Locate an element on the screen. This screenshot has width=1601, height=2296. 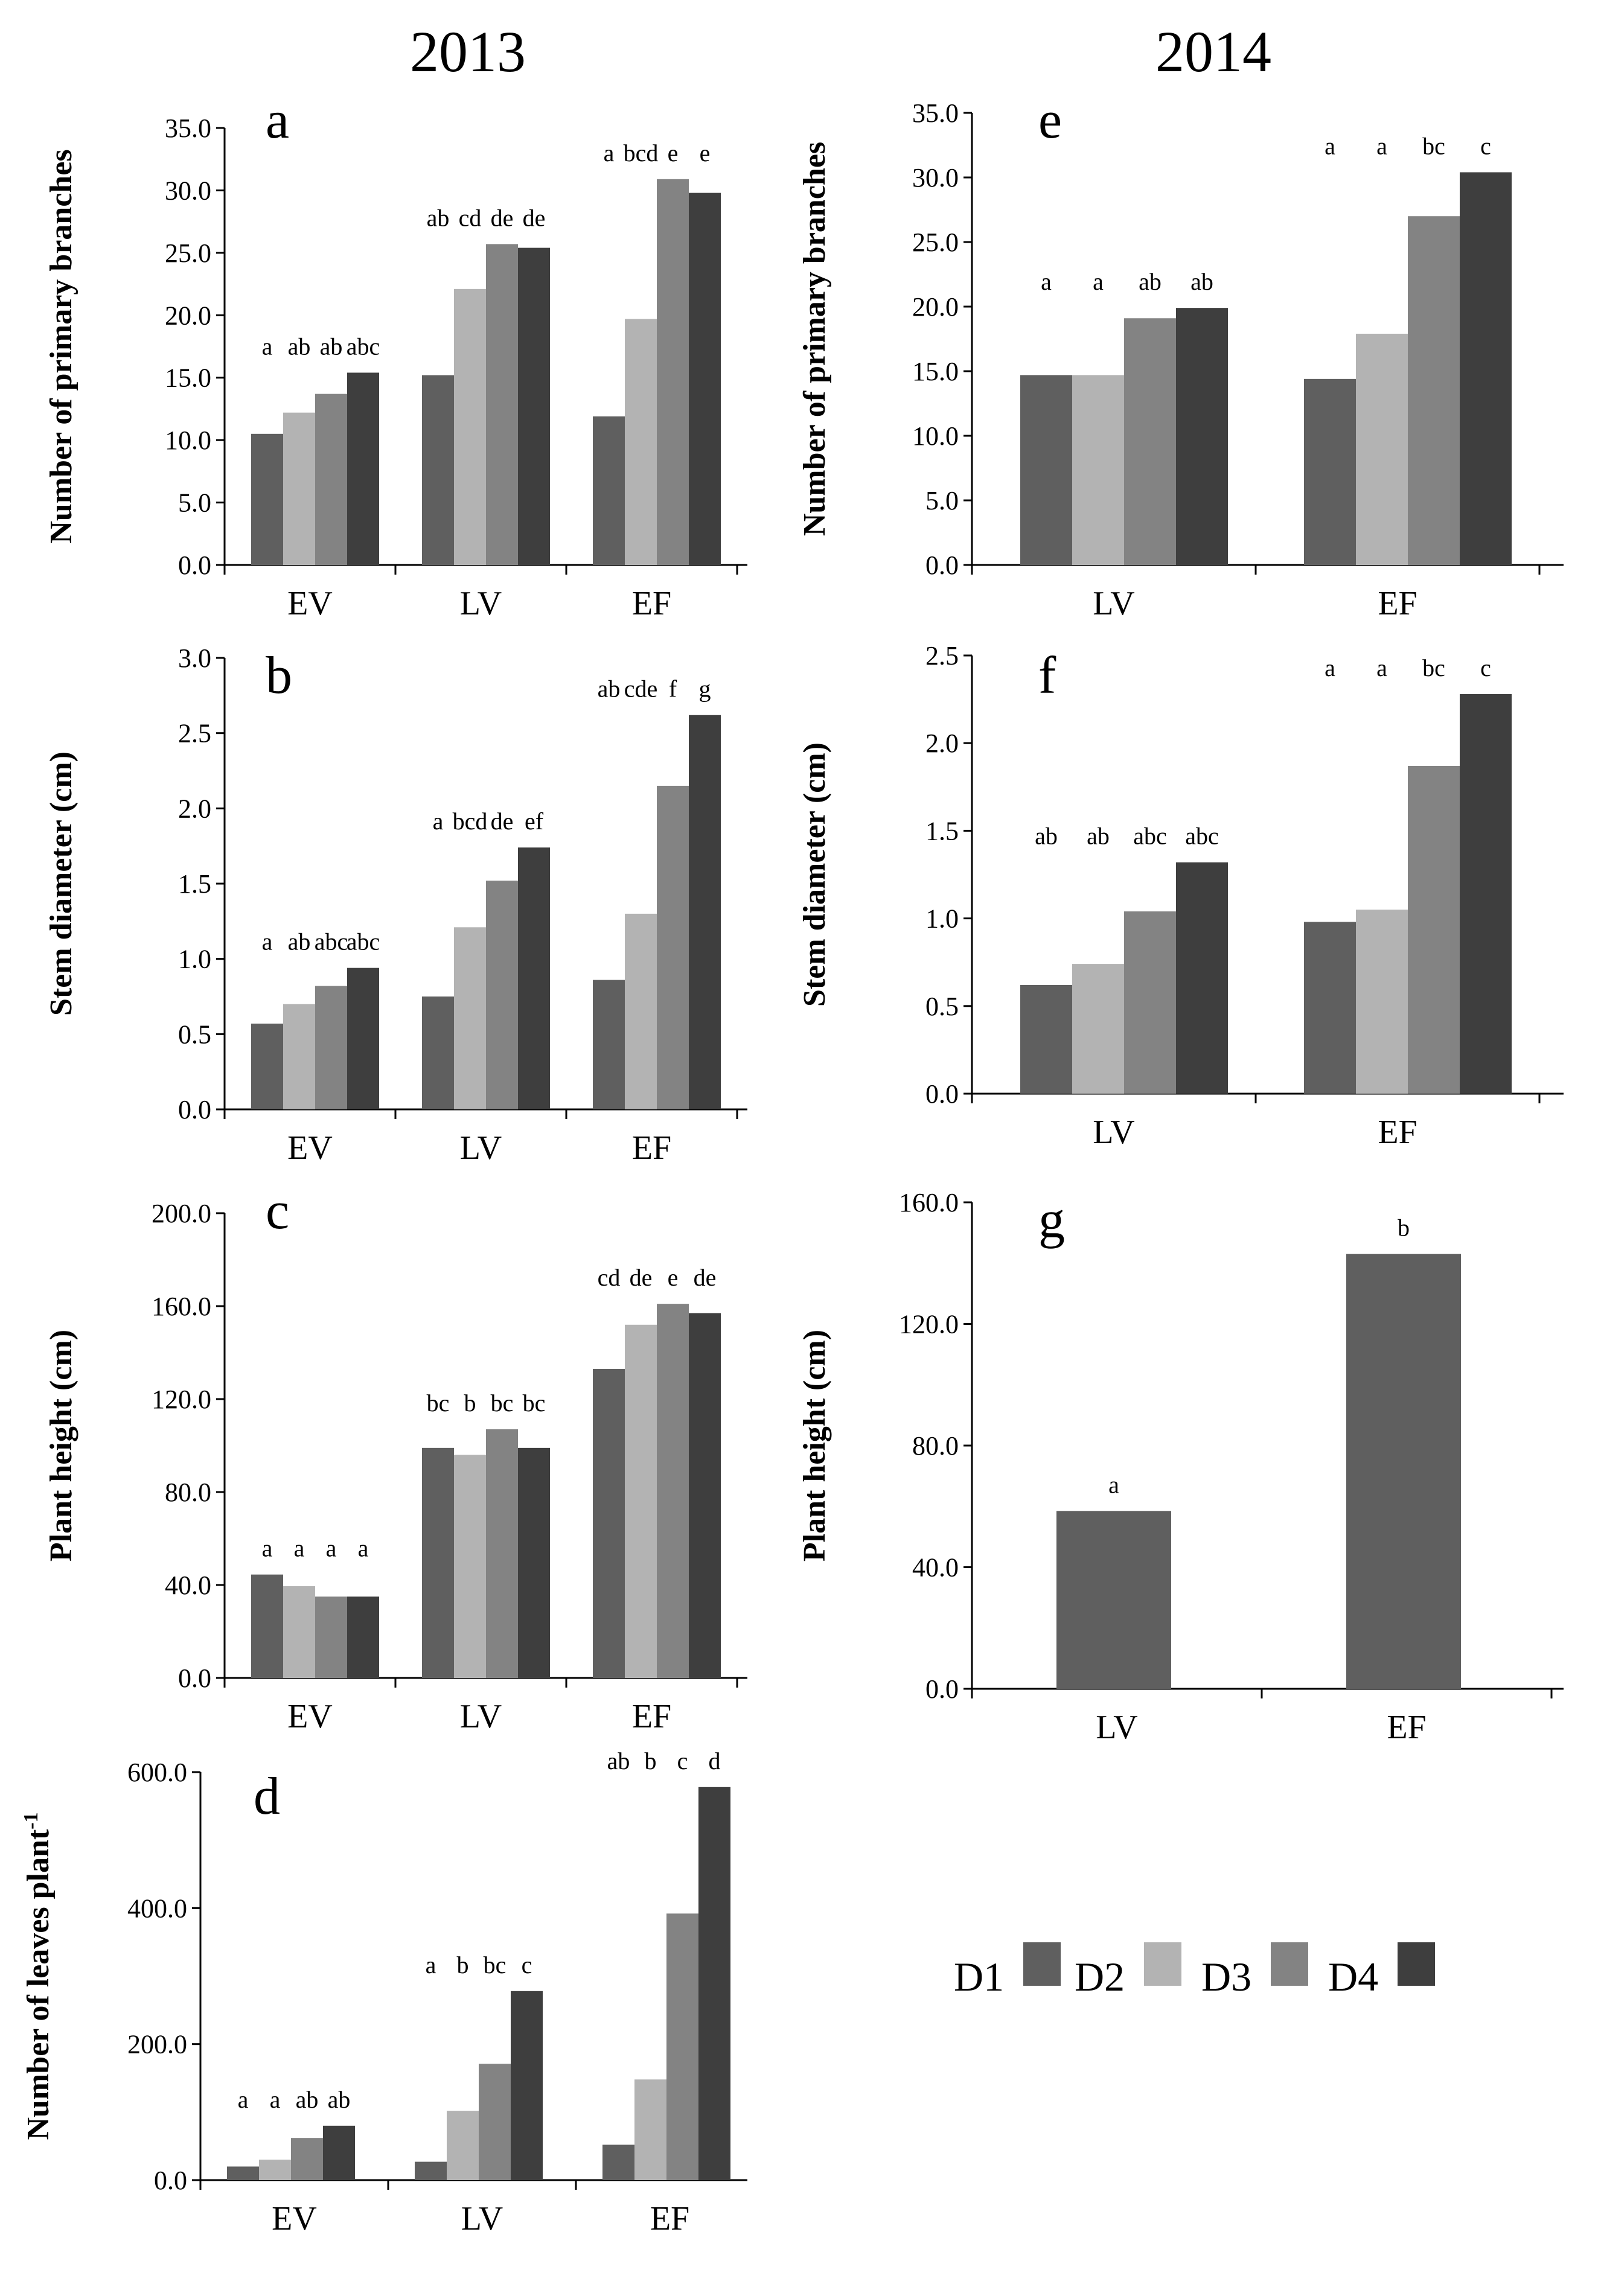
significance-label-b: bcd is located at coordinates (470, 821).